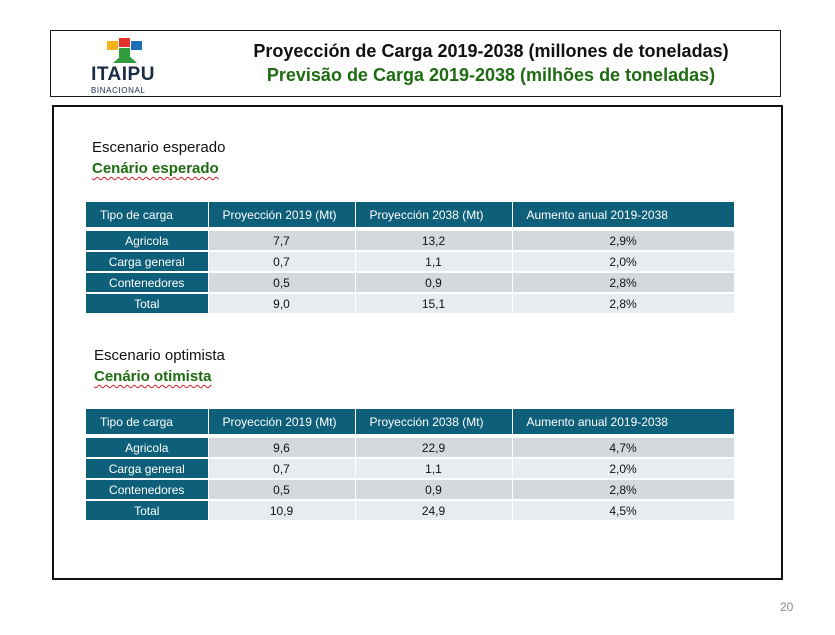 The height and width of the screenshot is (635, 835). I want to click on cell-2038: 13,2, so click(434, 241).